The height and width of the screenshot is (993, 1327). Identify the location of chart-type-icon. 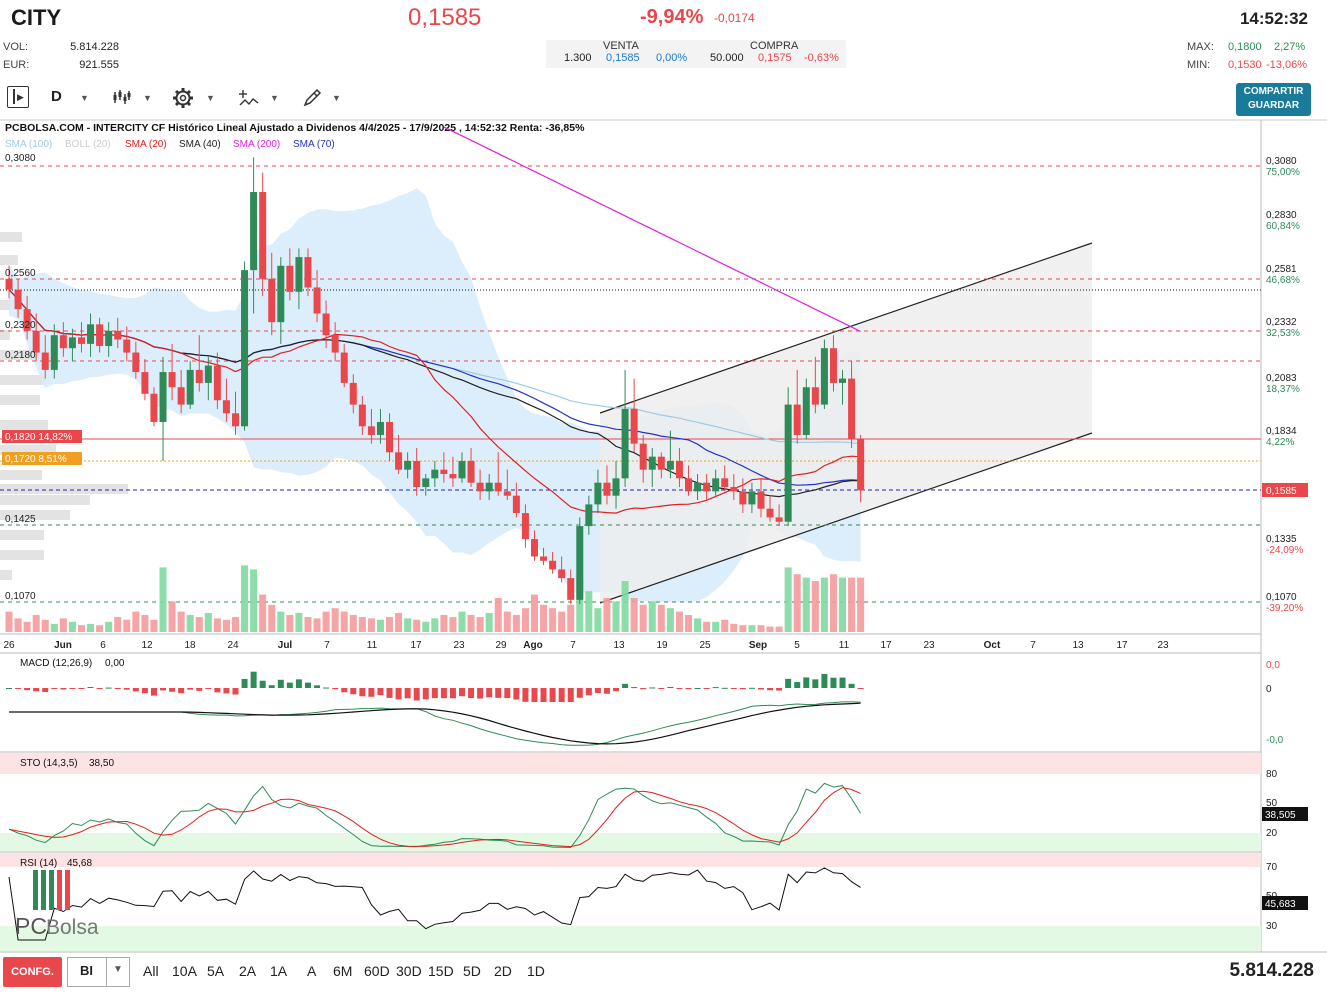
(122, 98).